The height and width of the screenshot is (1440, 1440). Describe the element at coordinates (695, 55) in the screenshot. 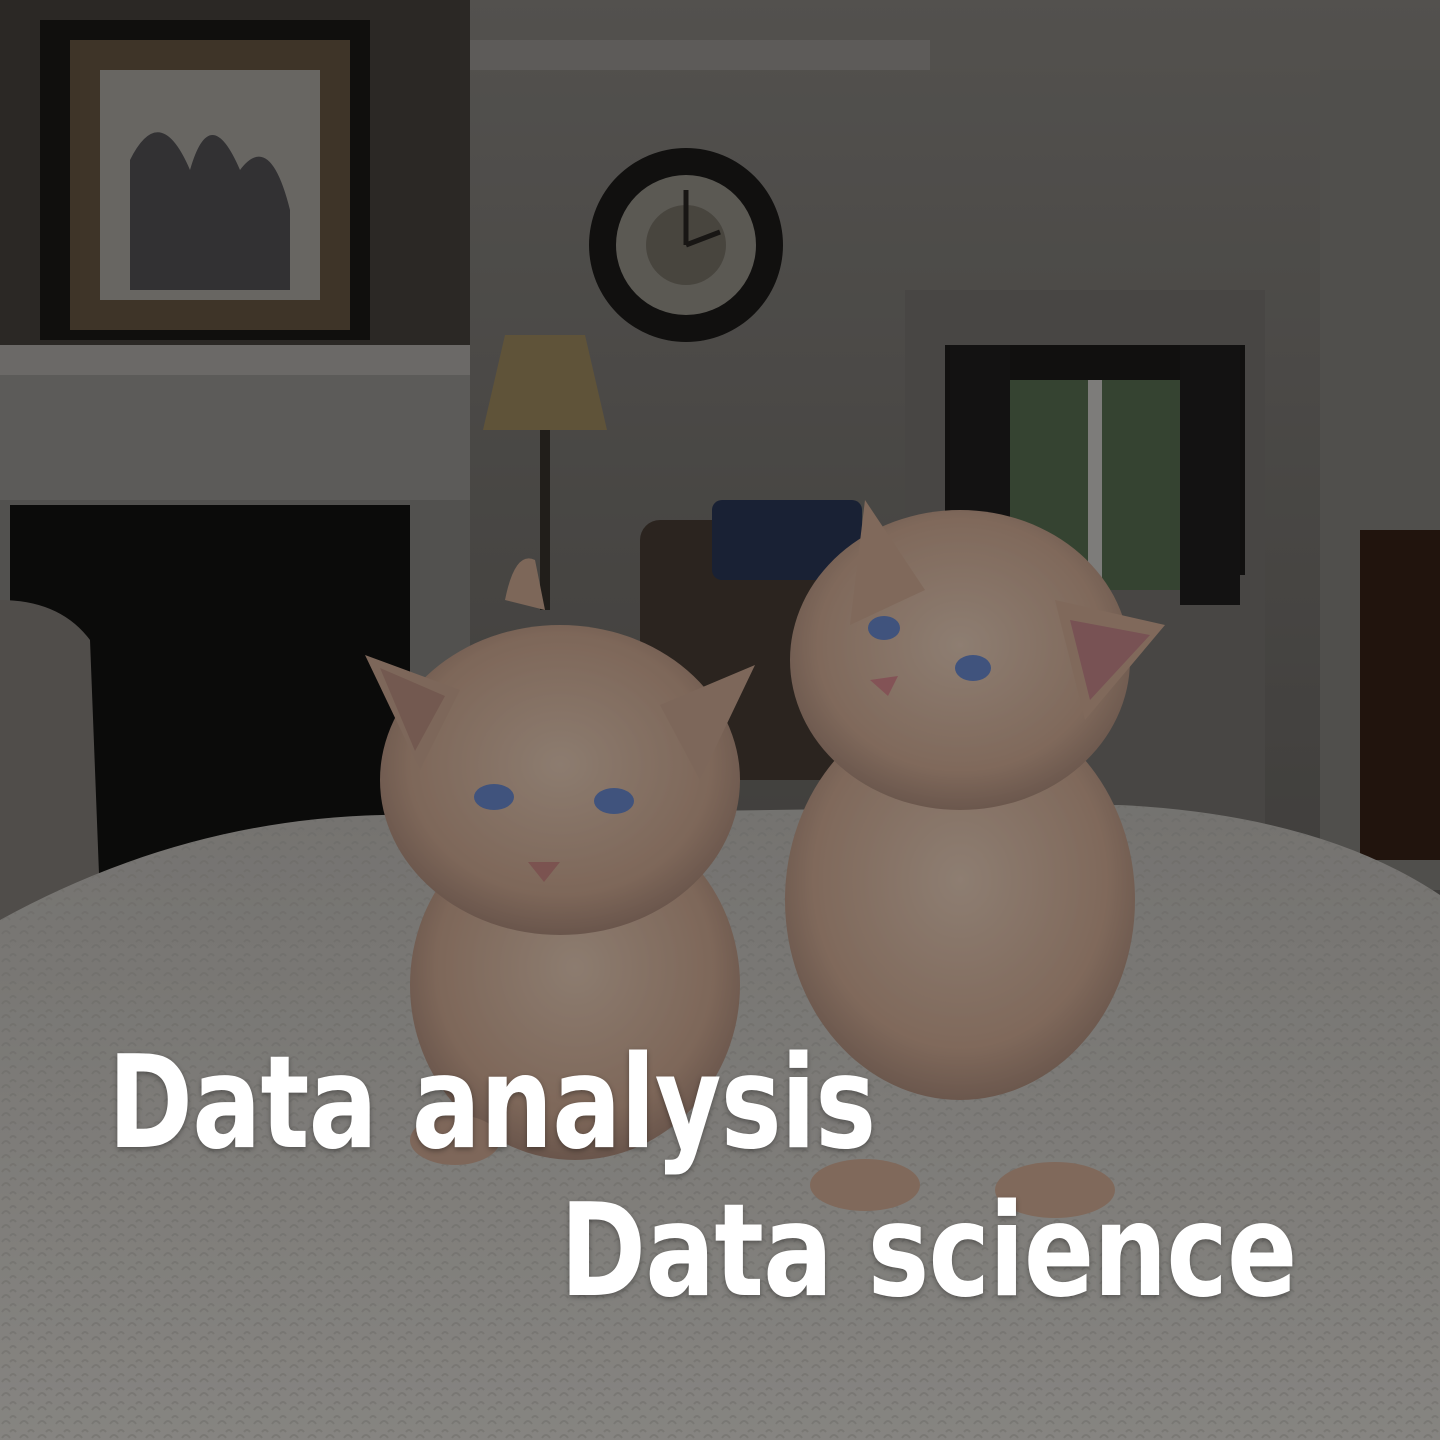

I see `crown-molding` at that location.